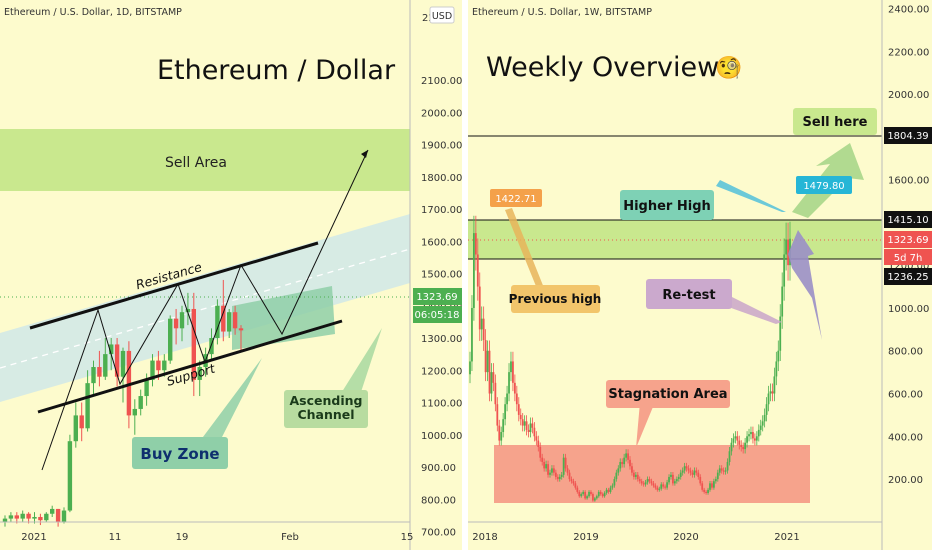 This screenshot has height=555, width=932. What do you see at coordinates (751, 196) in the screenshot?
I see `higher-high-pointer` at bounding box center [751, 196].